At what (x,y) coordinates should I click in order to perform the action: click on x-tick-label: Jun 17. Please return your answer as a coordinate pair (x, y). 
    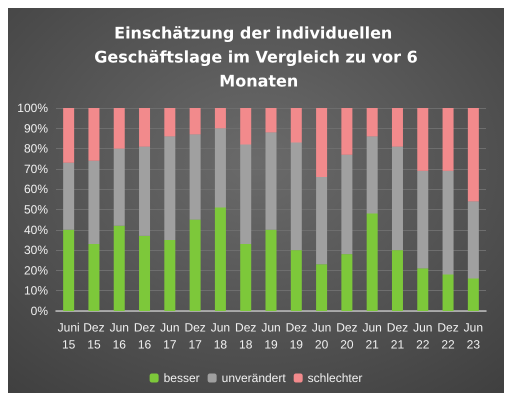
    Looking at the image, I should click on (170, 336).